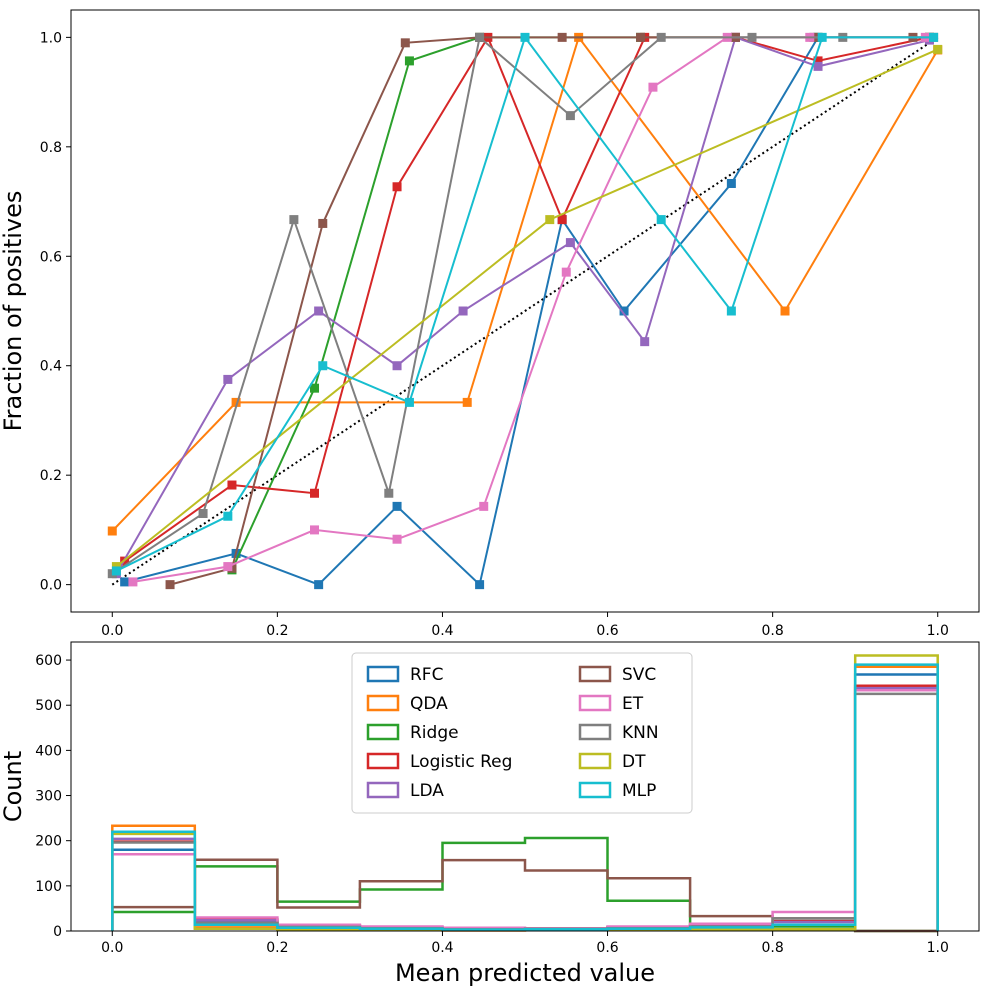 This screenshot has width=990, height=993. Describe the element at coordinates (633, 704) in the screenshot. I see `legend-label: ET` at that location.